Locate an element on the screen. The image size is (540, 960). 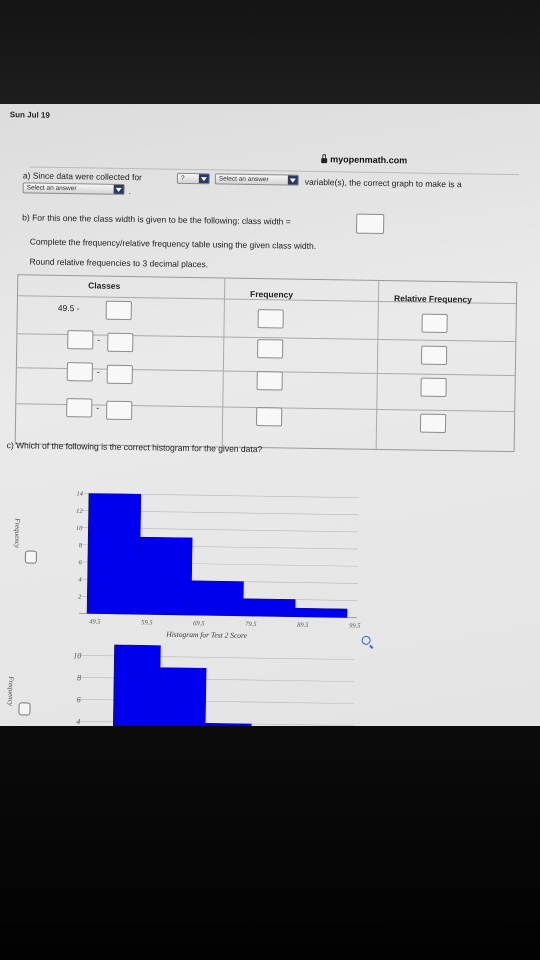
chart2-ytick: 4 is located at coordinates (78, 721).